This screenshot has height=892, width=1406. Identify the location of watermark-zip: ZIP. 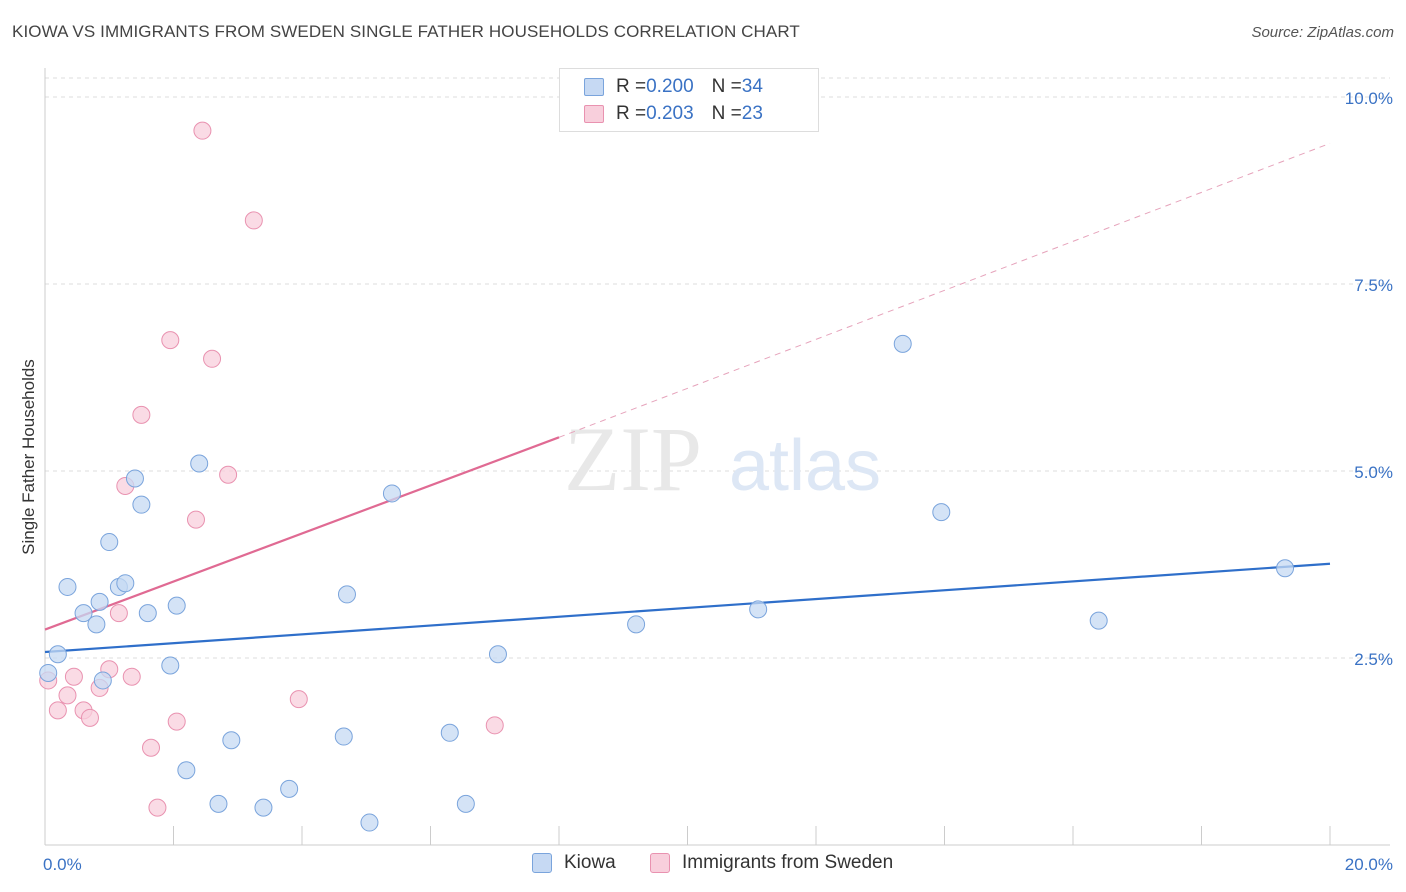
(633, 459).